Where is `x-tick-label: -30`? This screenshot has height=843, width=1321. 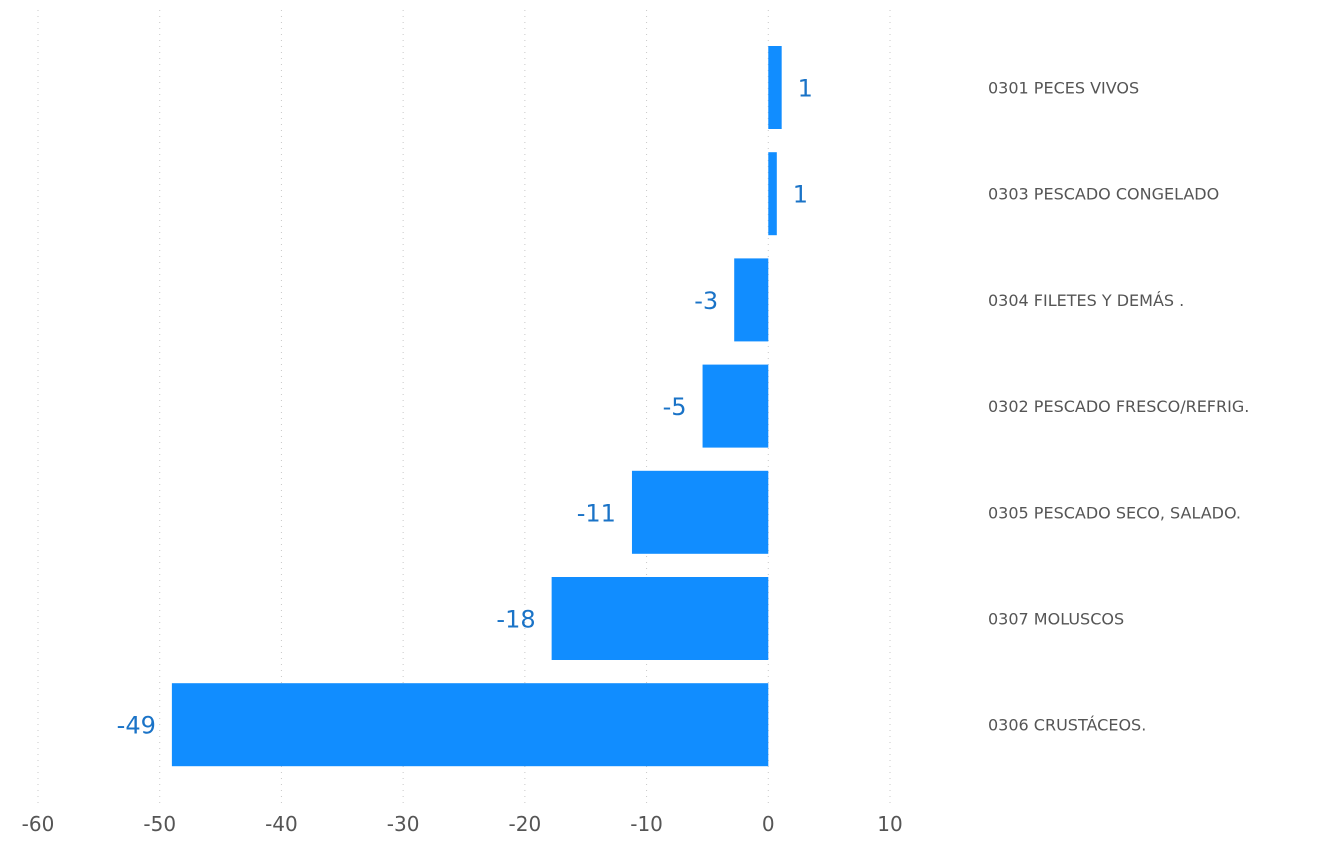
x-tick-label: -30 is located at coordinates (403, 824).